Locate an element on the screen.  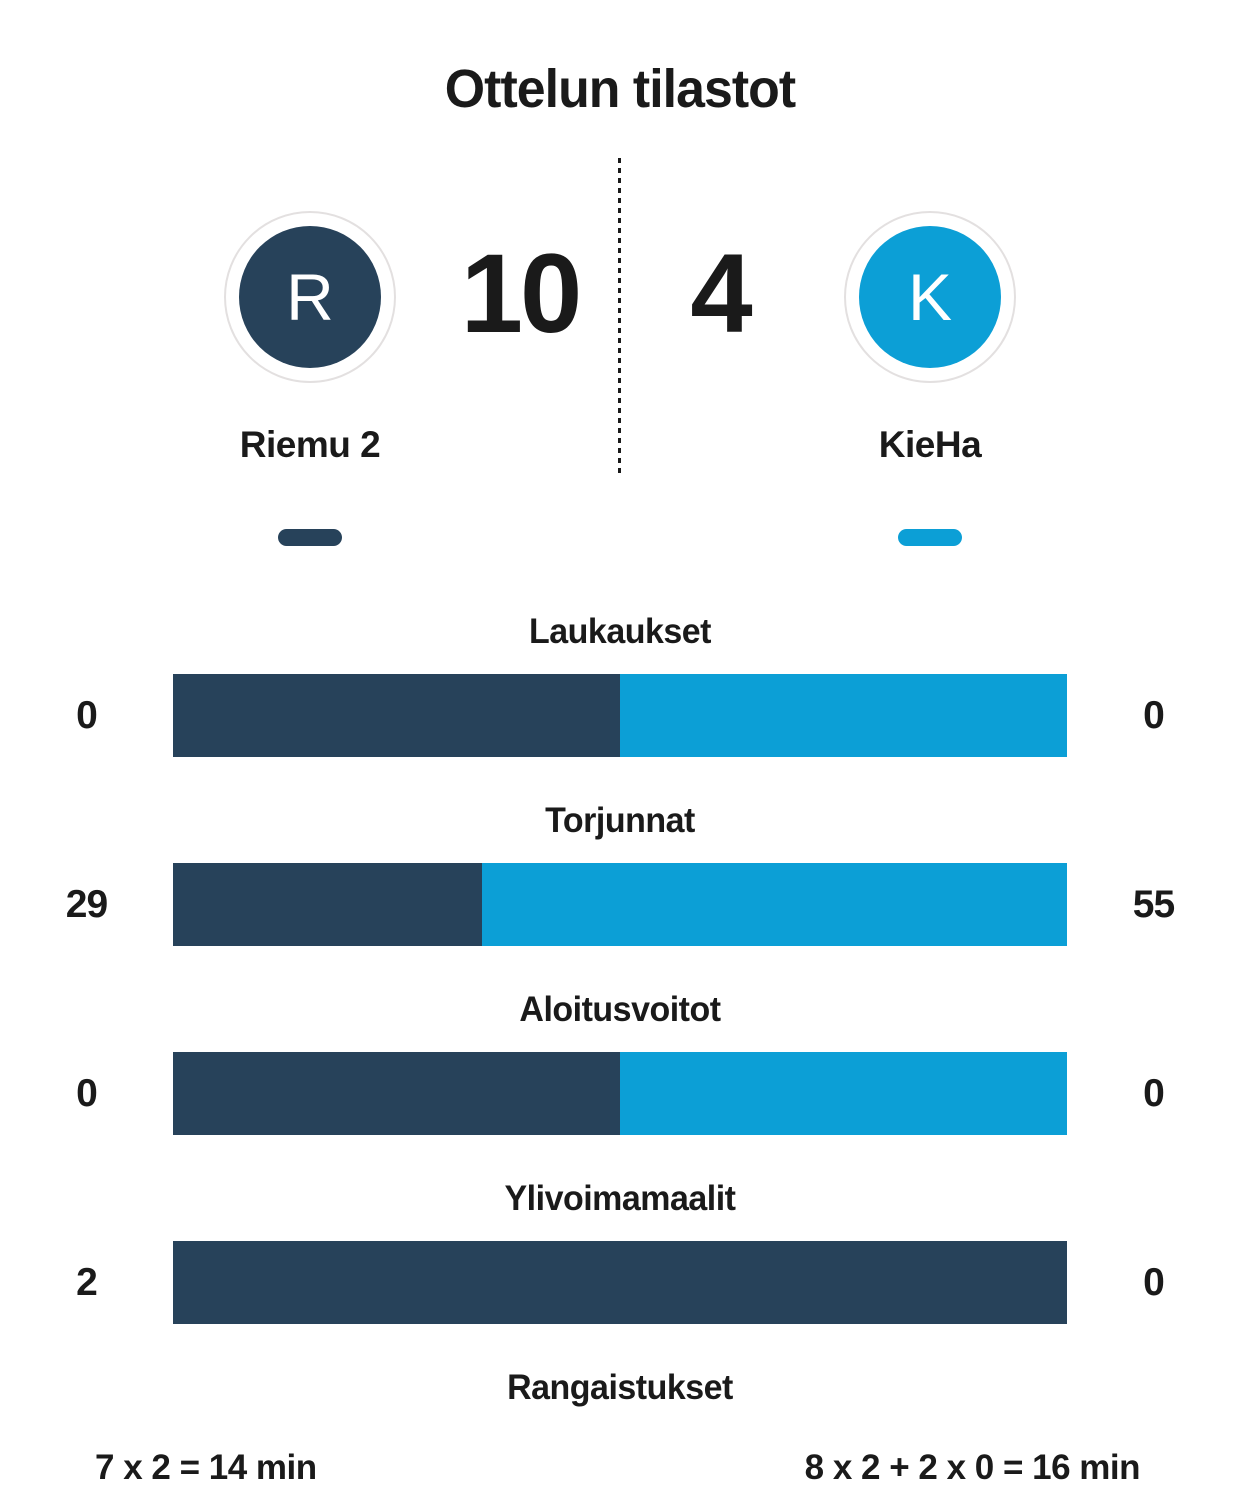
home-value: 2 is located at coordinates (87, 1282).